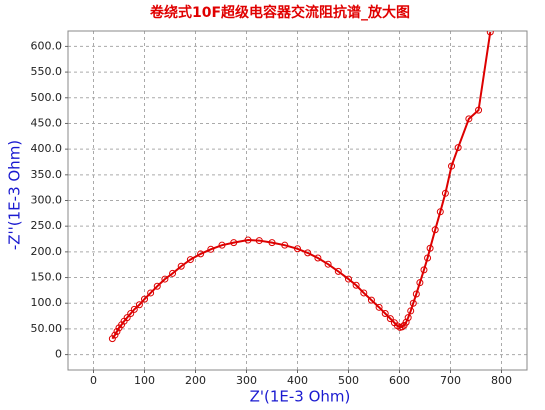  What do you see at coordinates (47, 148) in the screenshot?
I see `y-tick-label: 400.0` at bounding box center [47, 148].